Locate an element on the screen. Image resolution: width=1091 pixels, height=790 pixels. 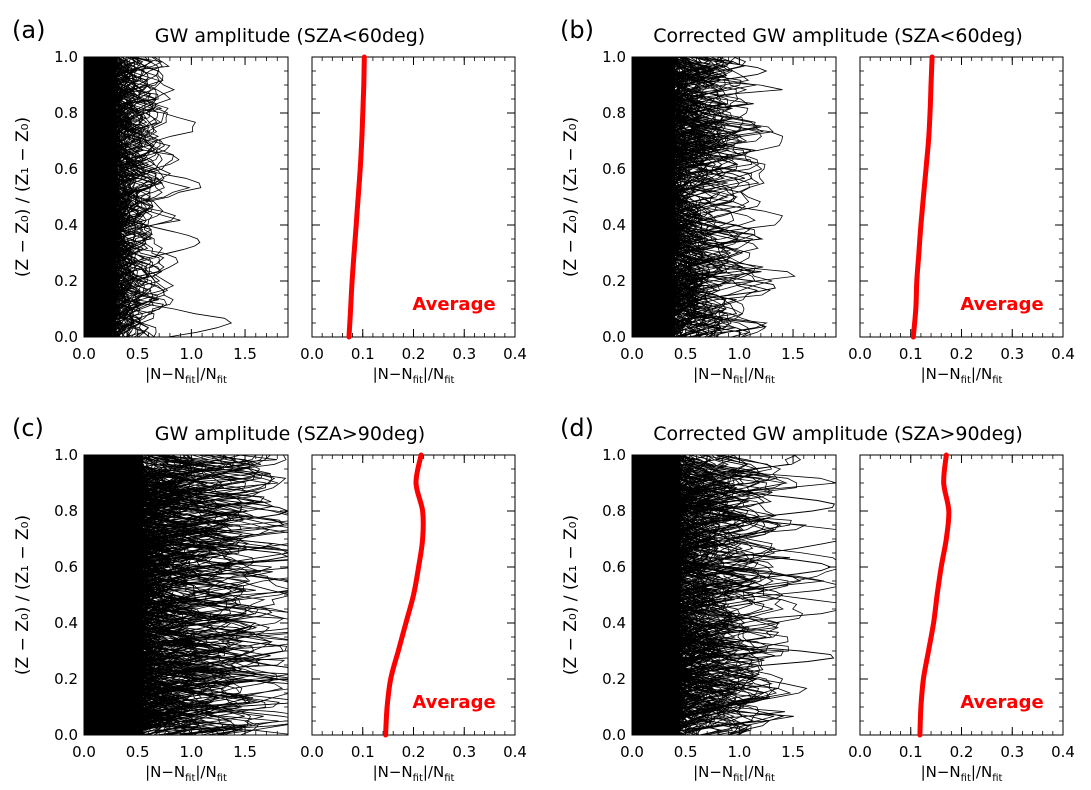
panel-letter: (c) is located at coordinates (28, 428).